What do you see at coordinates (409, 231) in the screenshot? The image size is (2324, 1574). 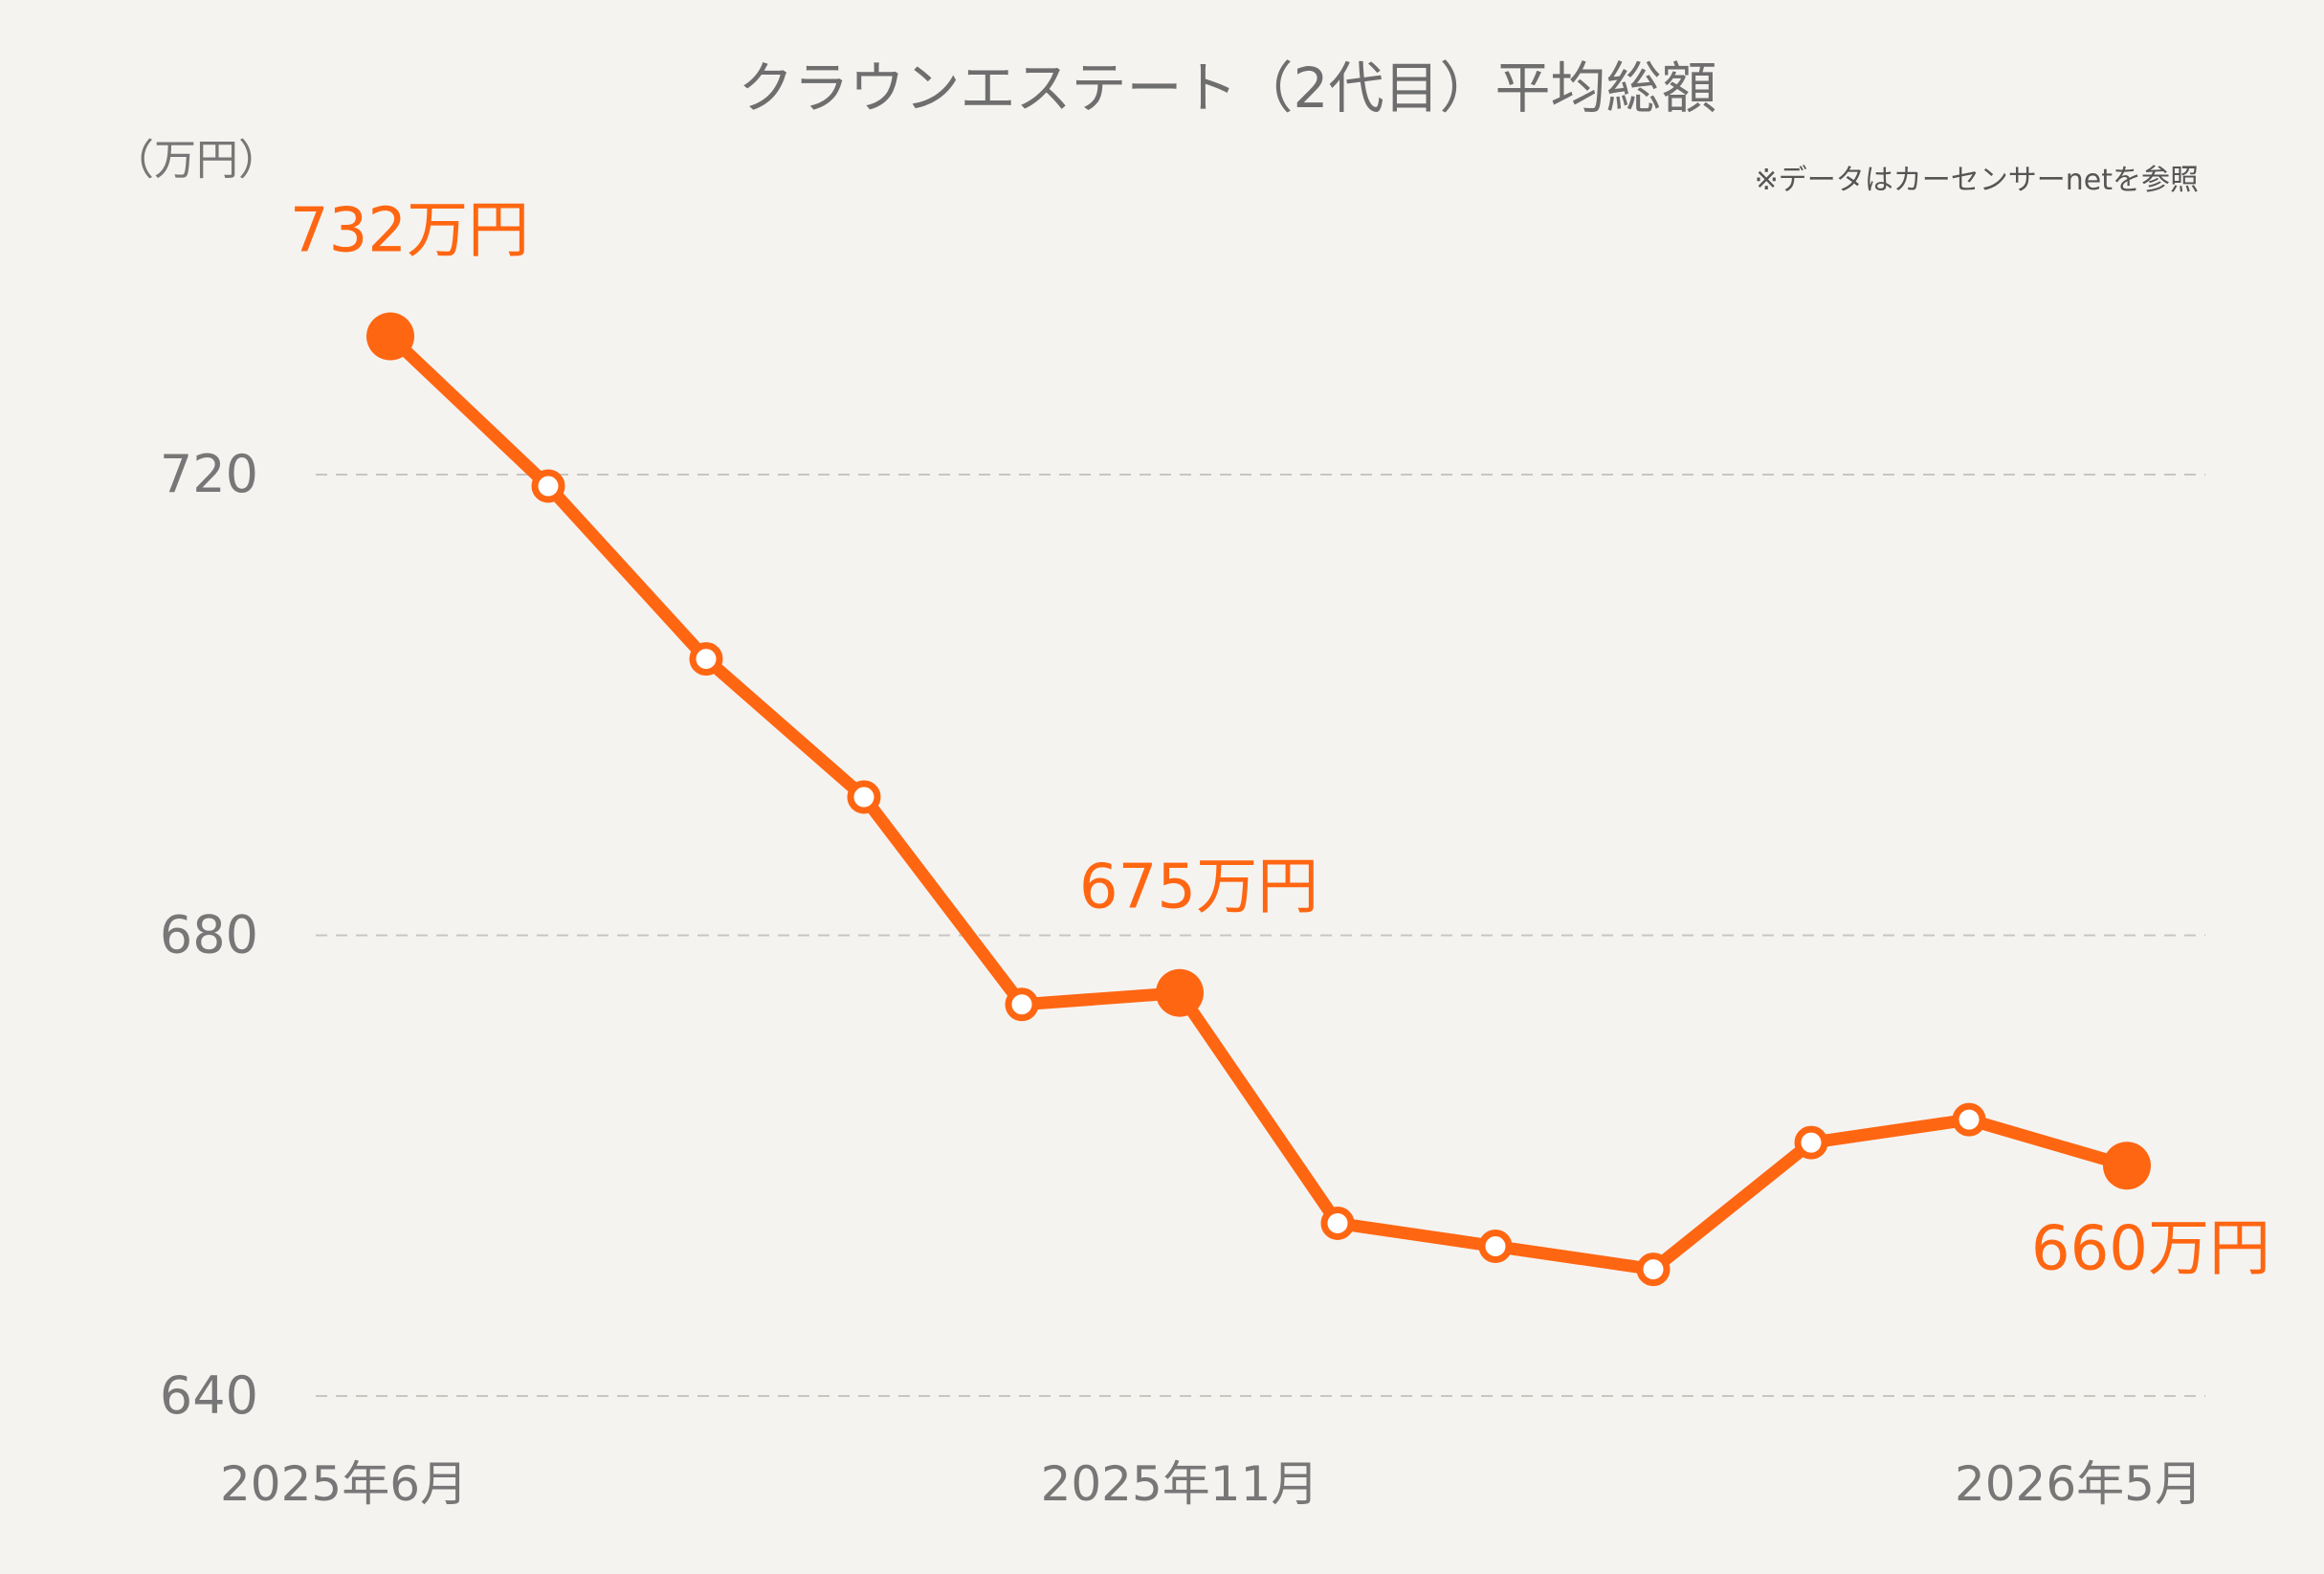 I see `data-label-0: 732万円` at bounding box center [409, 231].